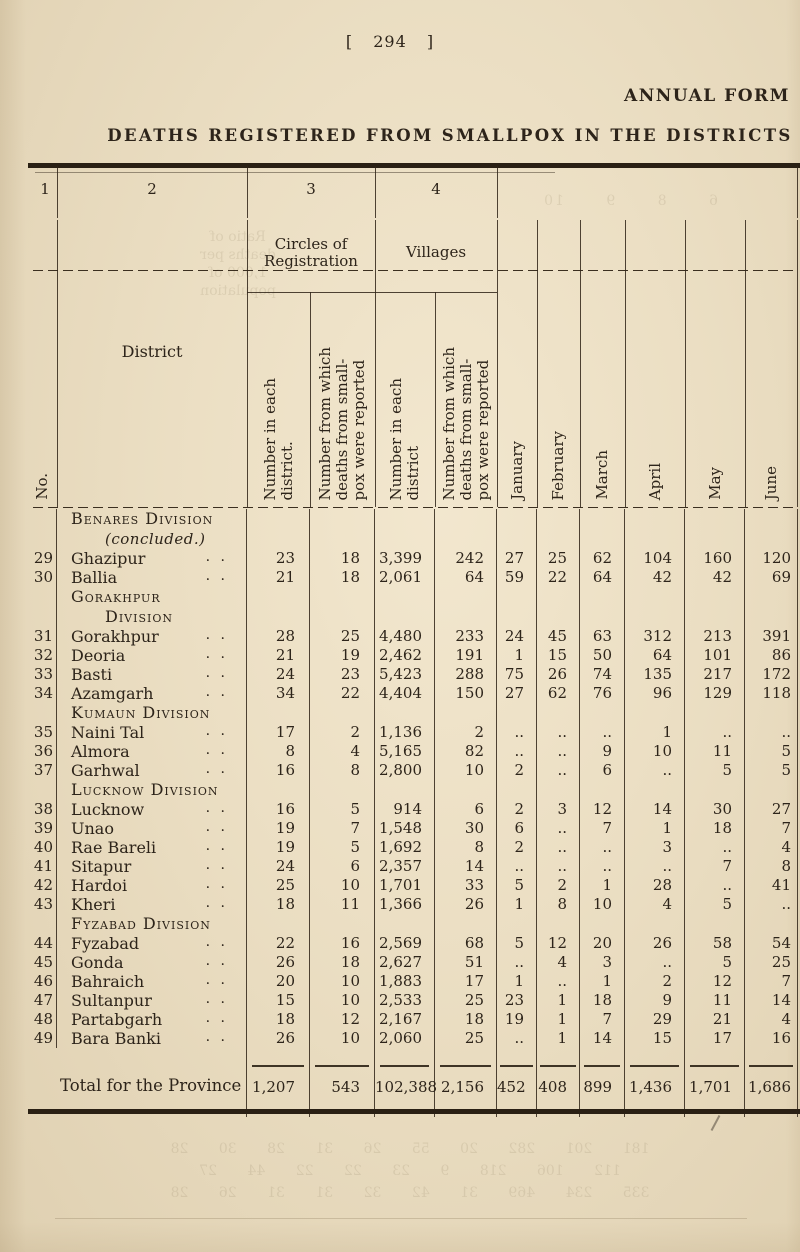 This screenshot has height=1252, width=800. I want to click on value-cell: 24, so click(278, 674).